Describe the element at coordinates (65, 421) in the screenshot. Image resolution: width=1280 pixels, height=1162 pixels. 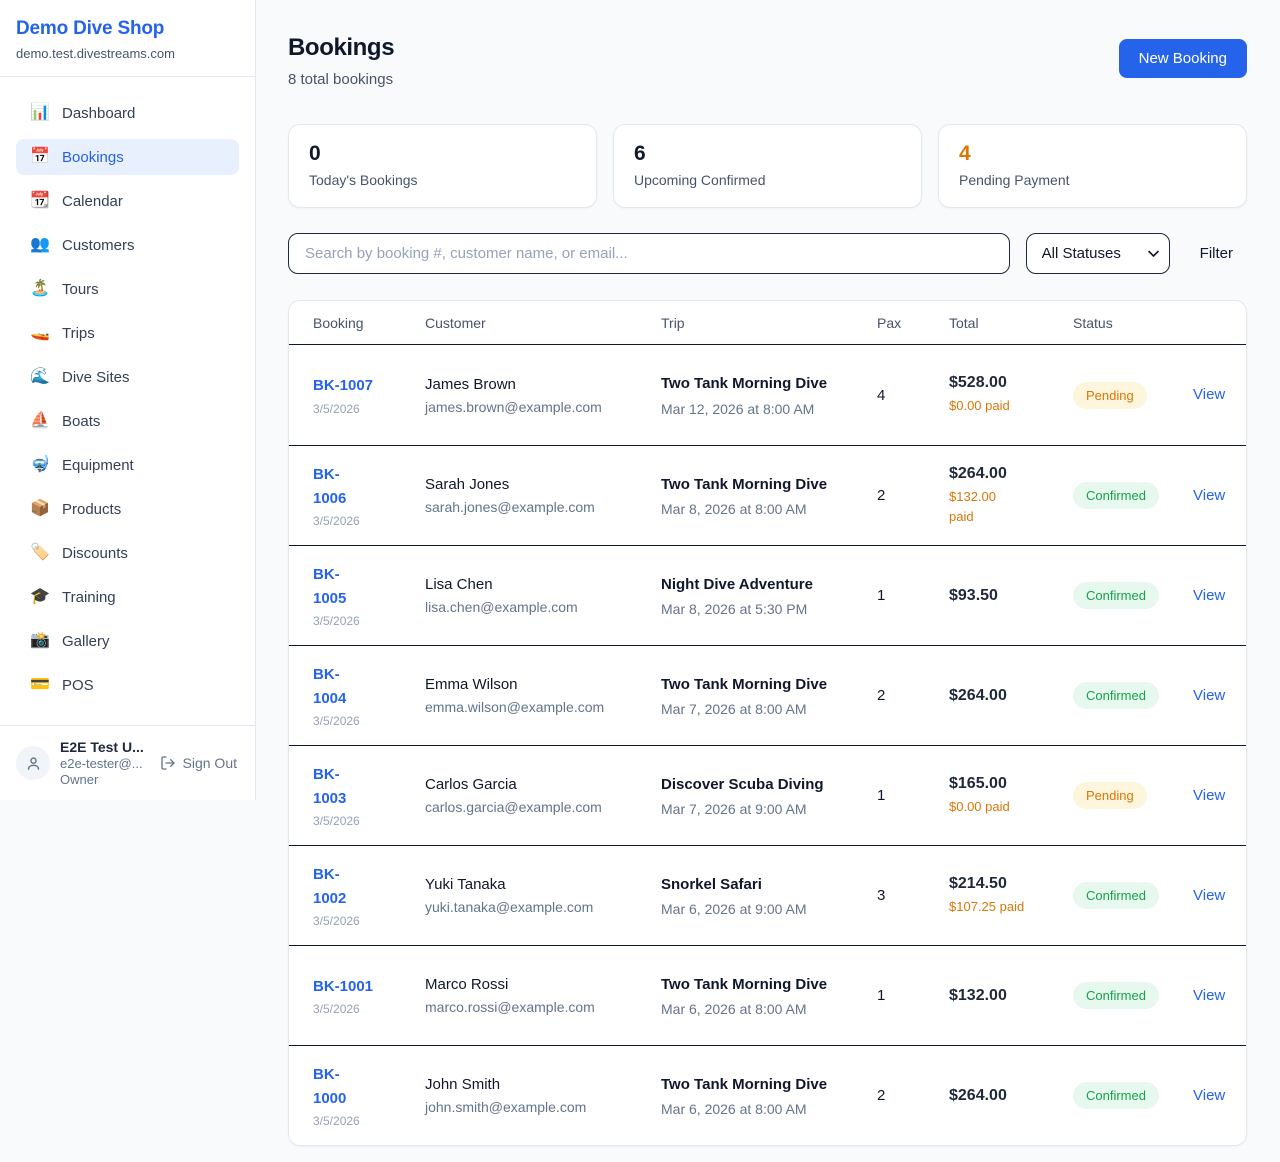
I see `sidebar-item-boats: ⛵ Boats` at that location.